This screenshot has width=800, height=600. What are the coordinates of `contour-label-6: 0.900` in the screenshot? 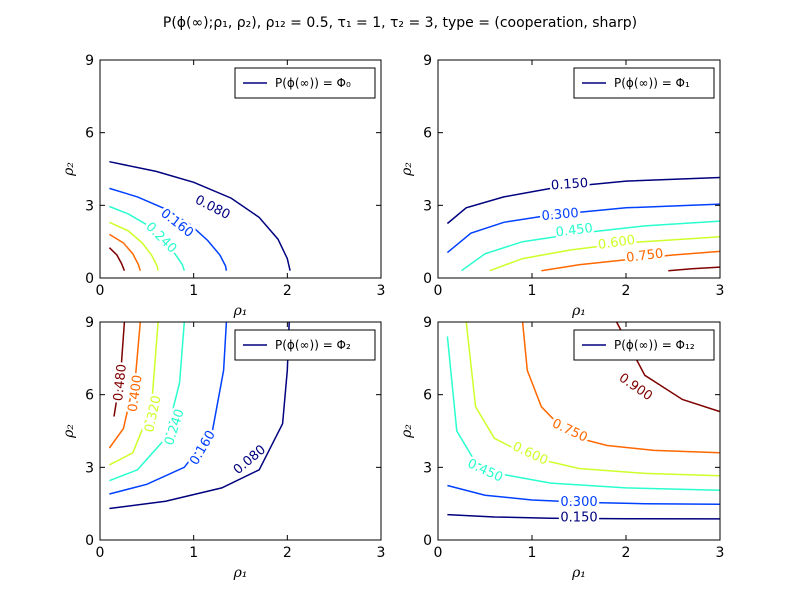 It's located at (635, 388).